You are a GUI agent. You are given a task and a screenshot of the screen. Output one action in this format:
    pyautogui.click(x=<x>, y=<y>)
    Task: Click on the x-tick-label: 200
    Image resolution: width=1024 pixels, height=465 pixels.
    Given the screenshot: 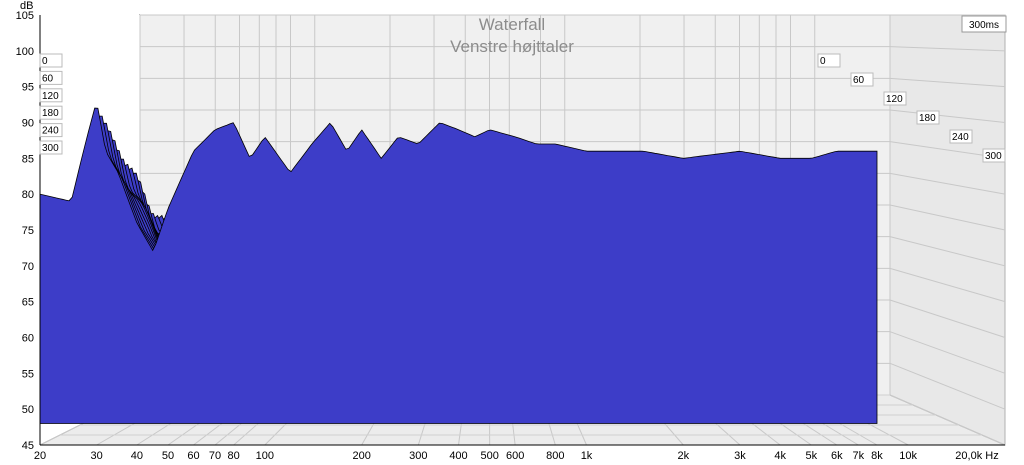 What is the action you would take?
    pyautogui.click(x=361, y=456)
    